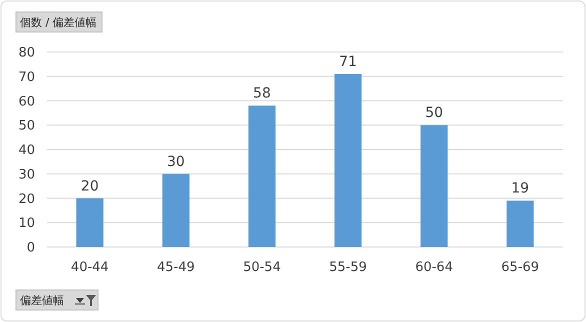 The width and height of the screenshot is (586, 322). I want to click on data-label: 50, so click(434, 113).